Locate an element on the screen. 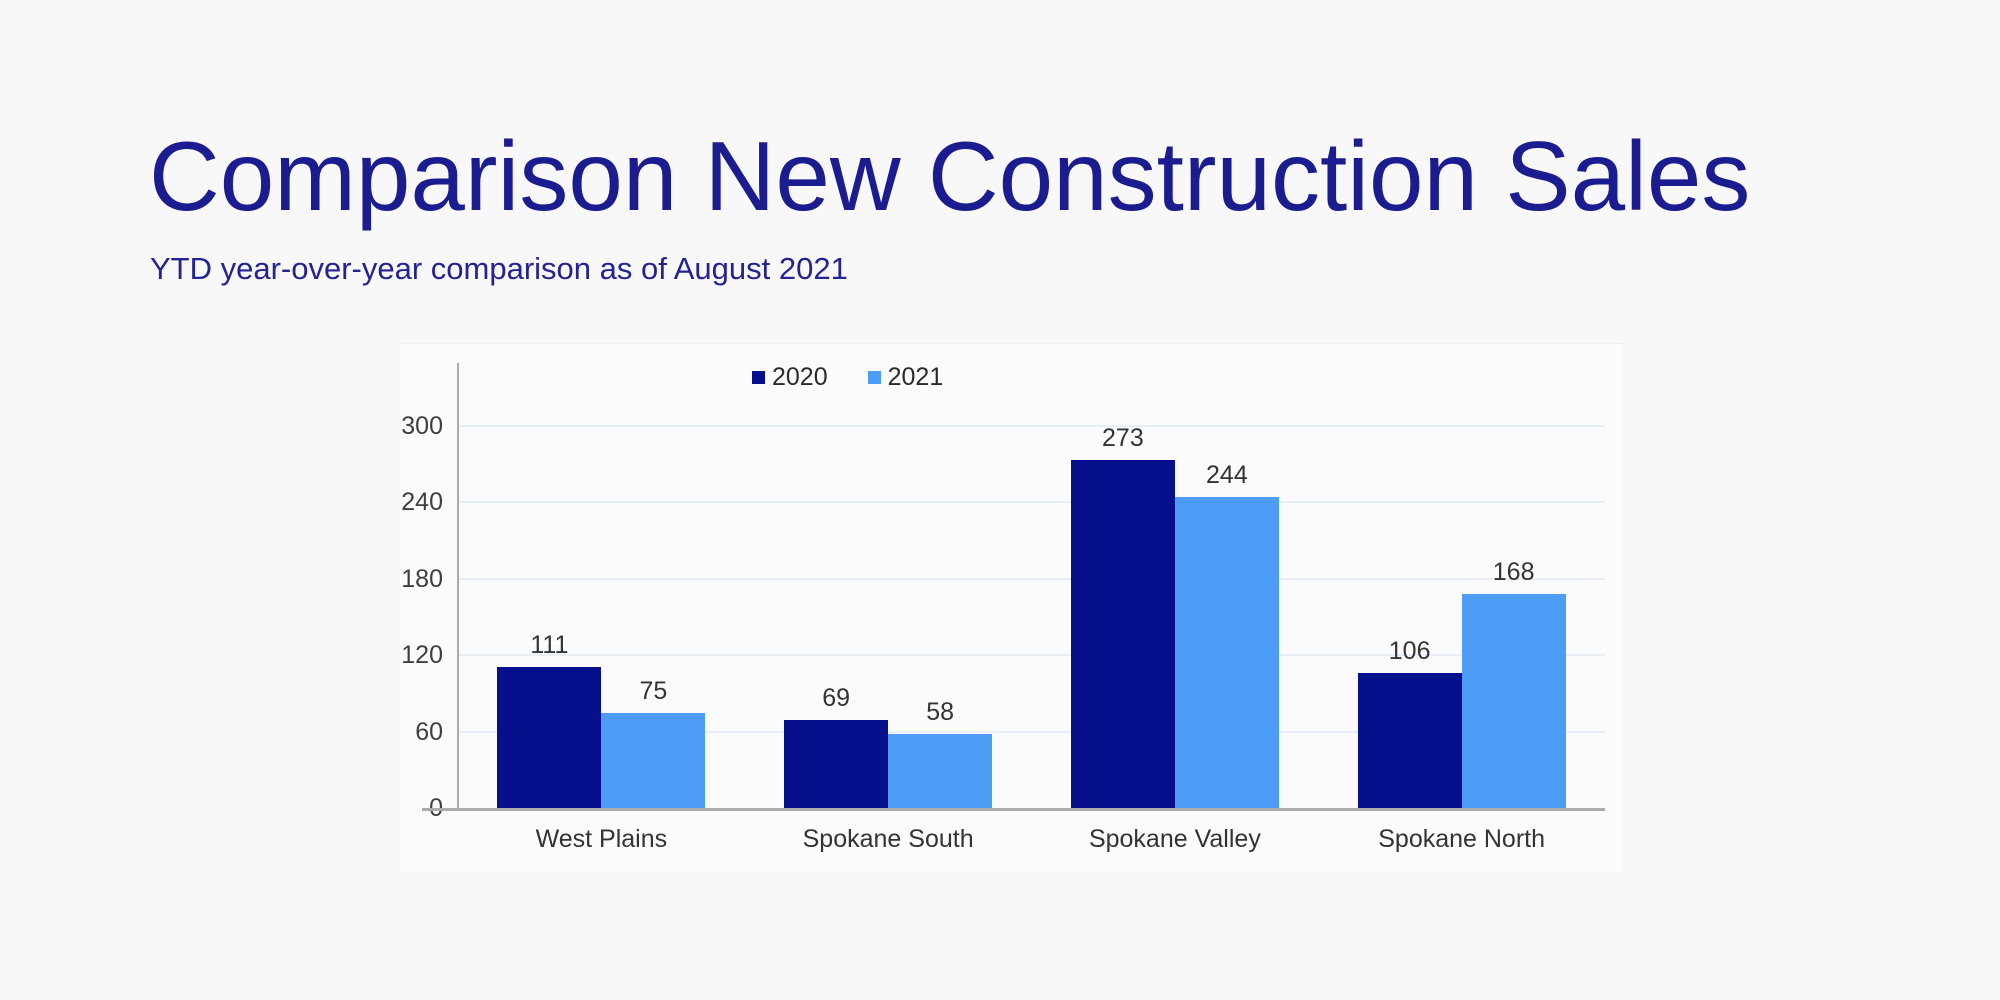 The width and height of the screenshot is (2000, 1000). bar-2021-spokane-valley is located at coordinates (1226, 652).